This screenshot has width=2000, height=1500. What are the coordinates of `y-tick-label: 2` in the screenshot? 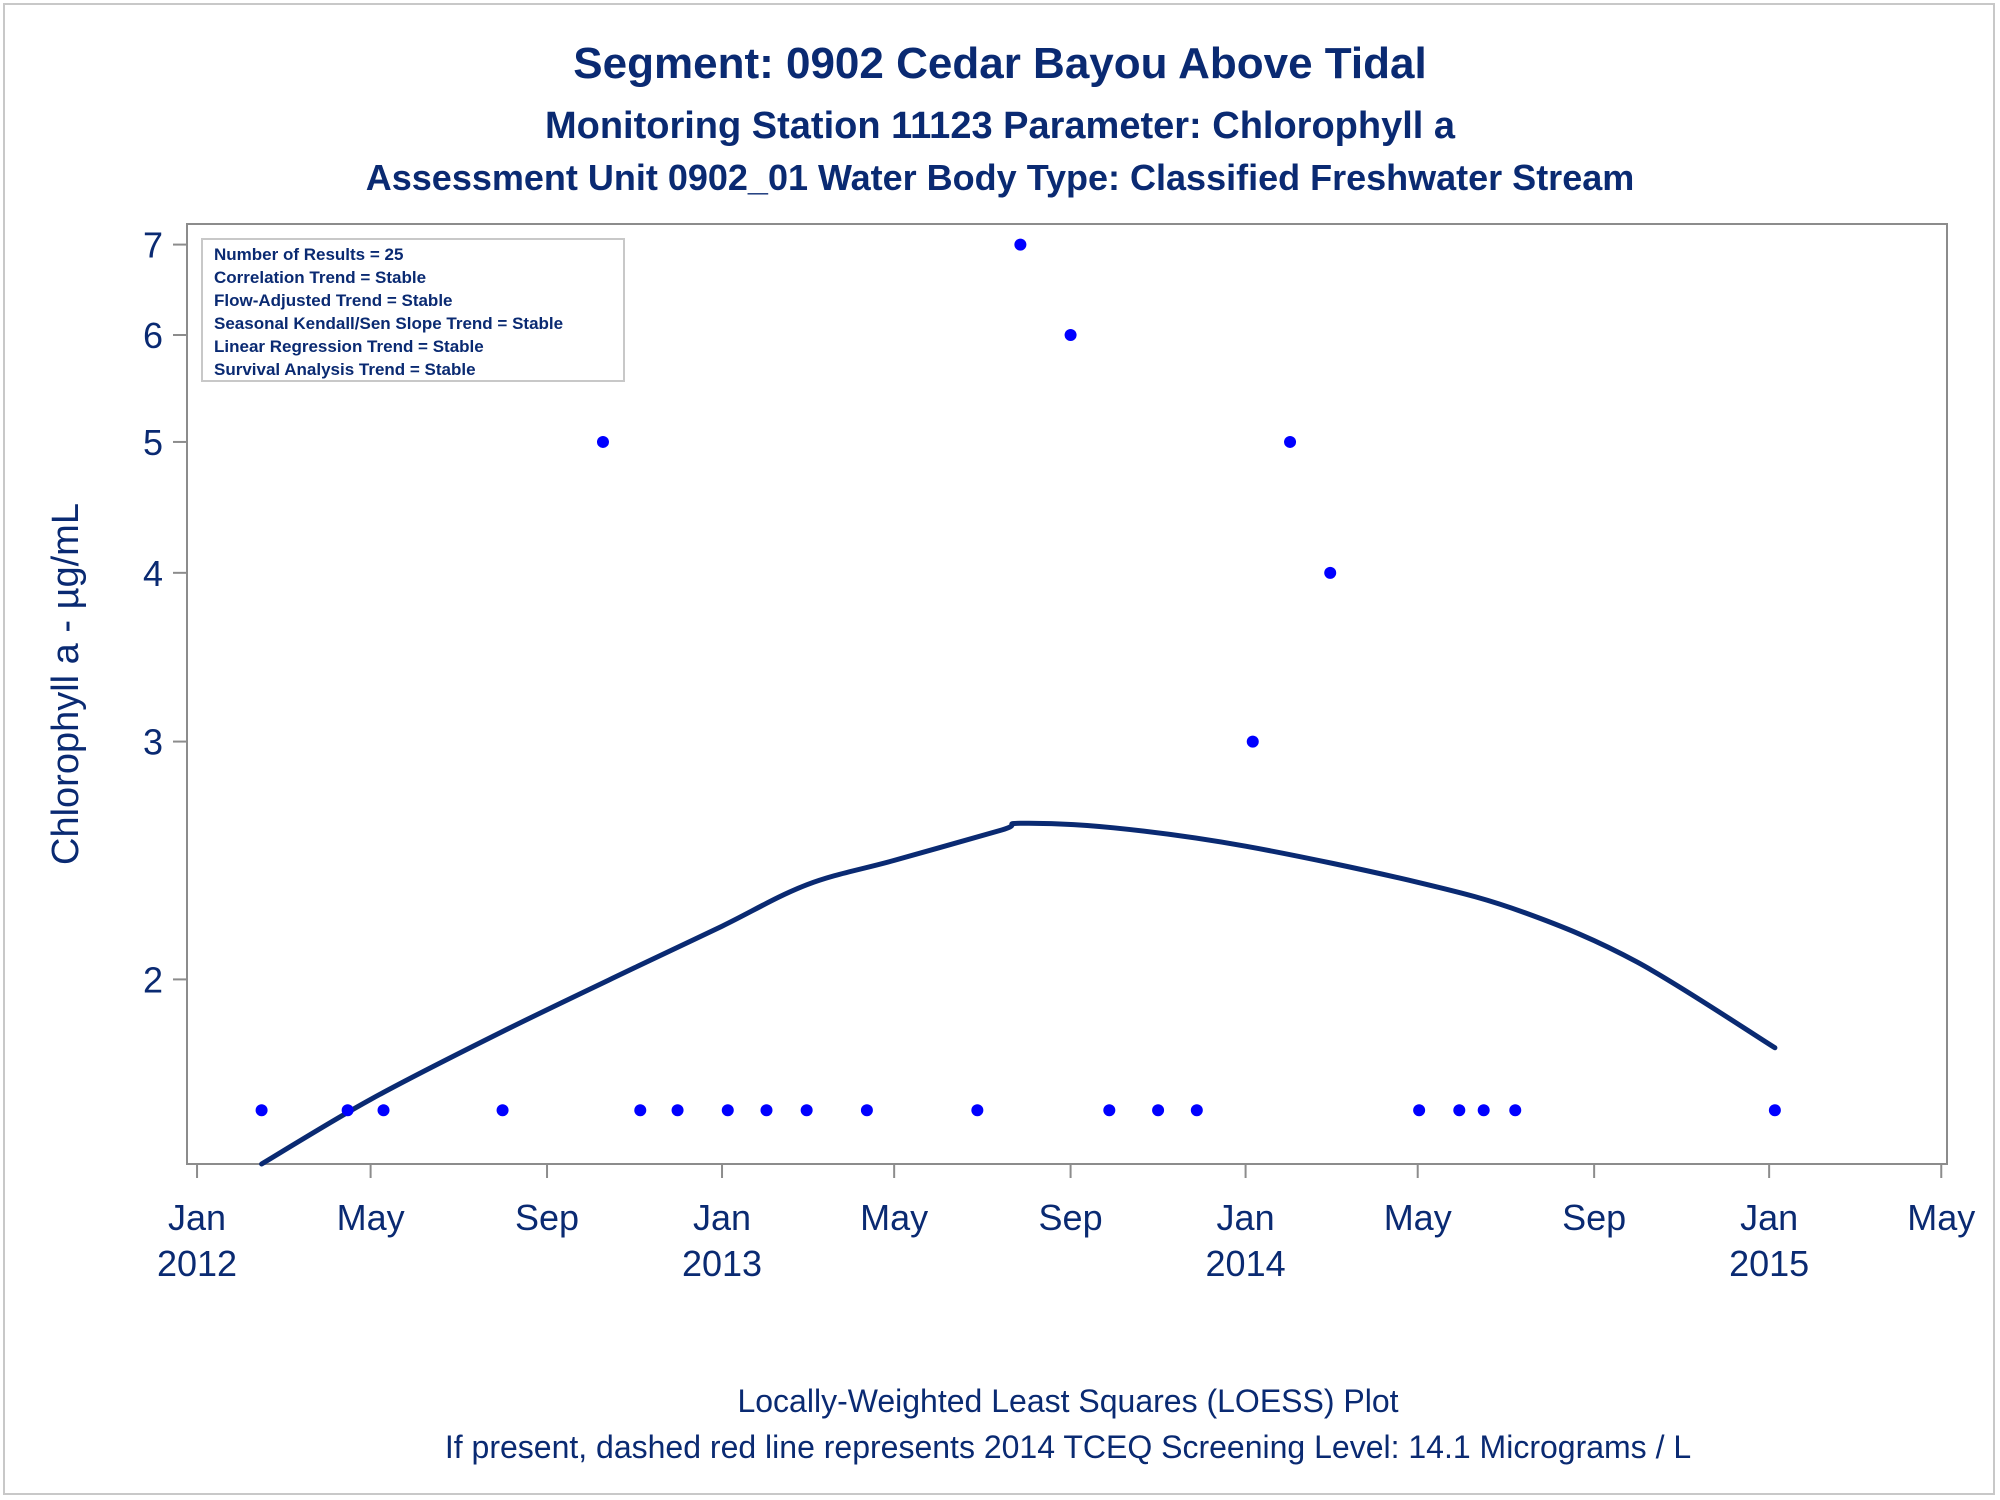 It's located at (153, 979).